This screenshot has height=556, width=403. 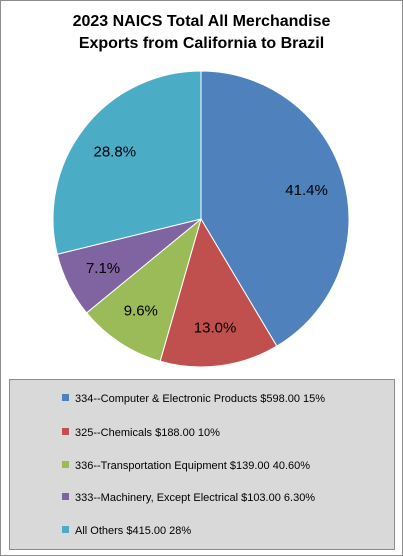 What do you see at coordinates (103, 268) in the screenshot?
I see `slice-label-4: 7.1%` at bounding box center [103, 268].